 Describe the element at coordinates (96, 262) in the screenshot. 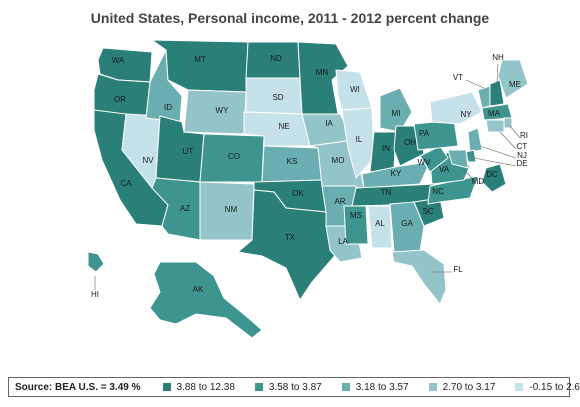

I see `state-hi` at that location.